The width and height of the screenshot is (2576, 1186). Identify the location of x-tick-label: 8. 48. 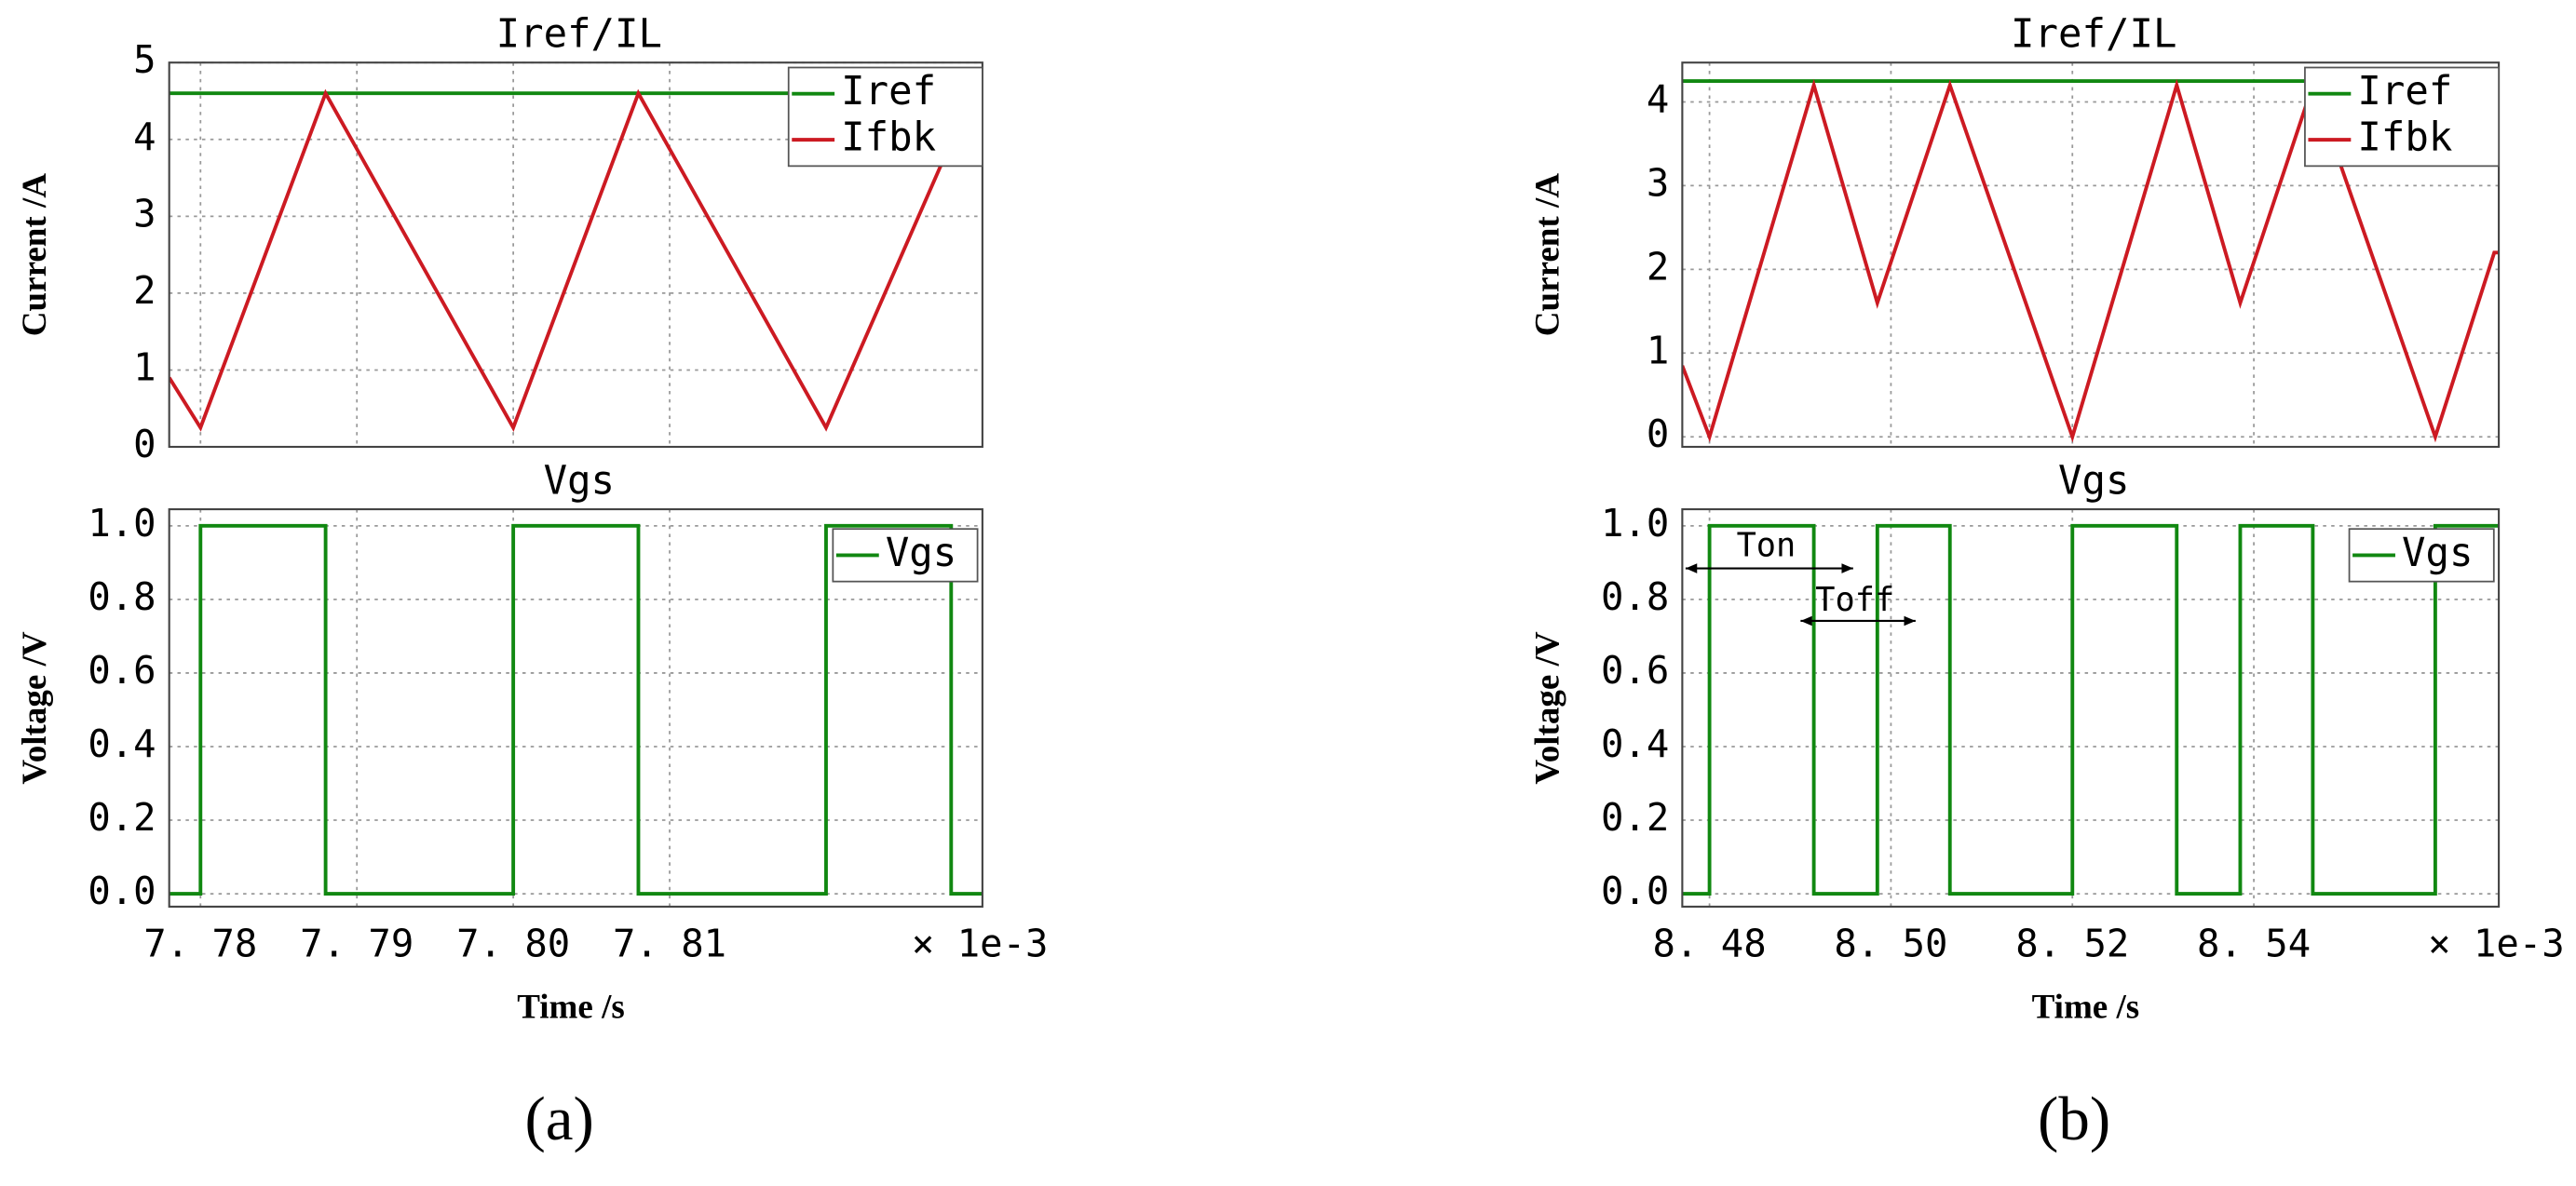
(1710, 943).